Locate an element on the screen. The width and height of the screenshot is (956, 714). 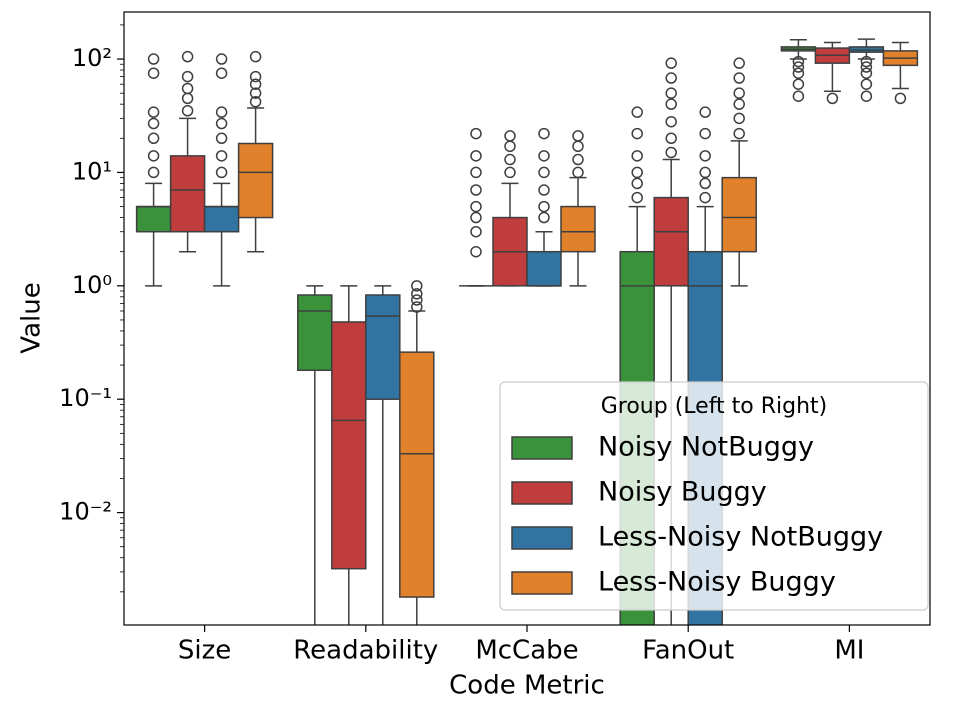
y-tick-label: 10⁰ is located at coordinates (92, 285).